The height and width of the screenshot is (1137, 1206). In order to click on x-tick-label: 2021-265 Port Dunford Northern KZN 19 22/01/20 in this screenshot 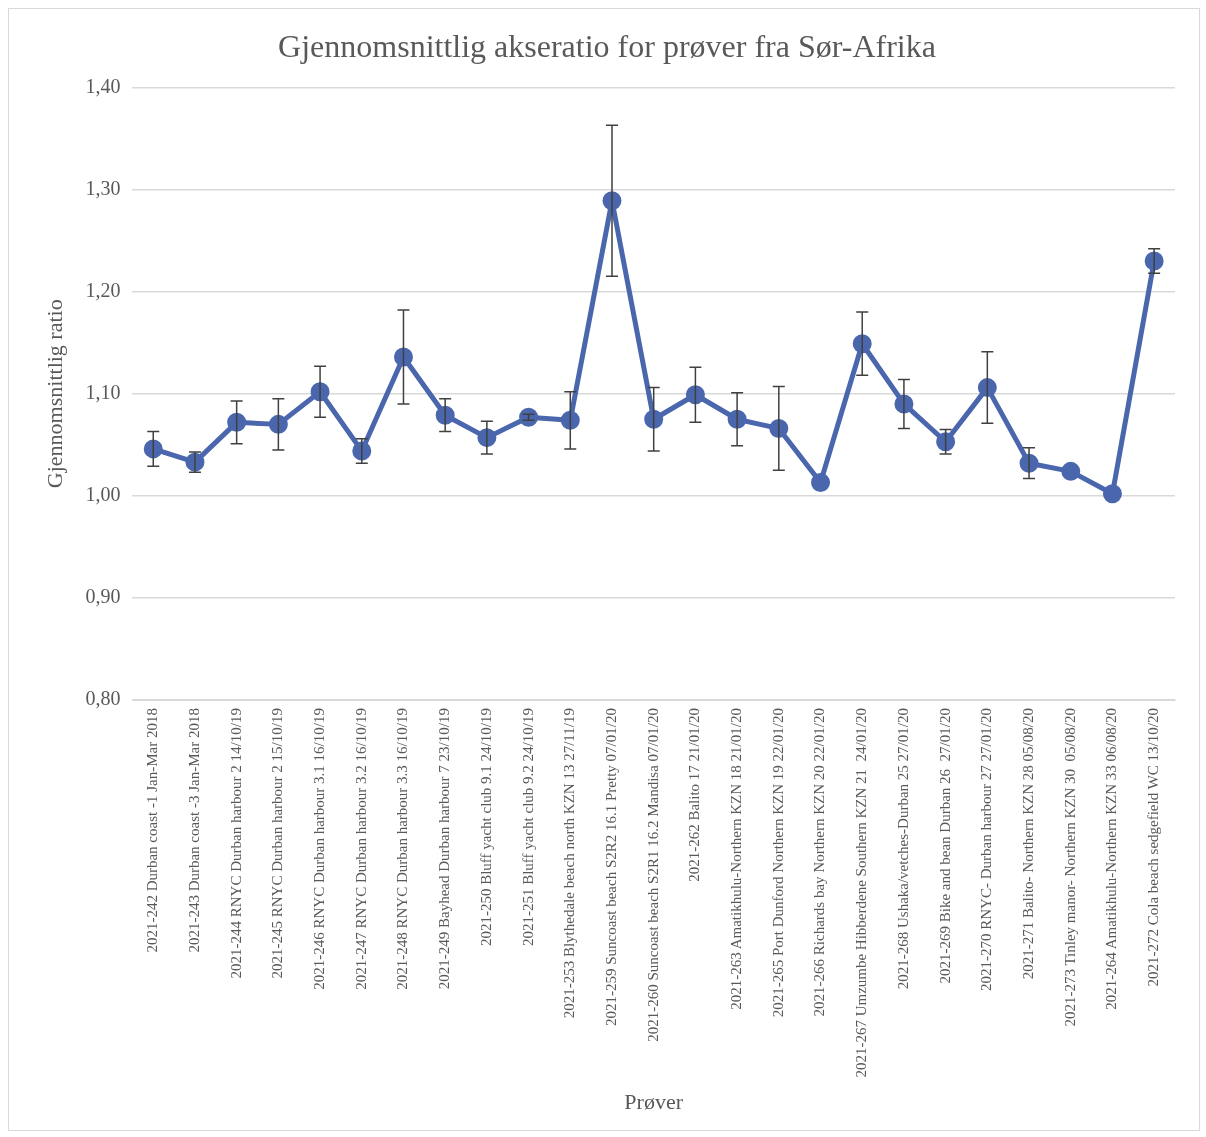, I will do `click(777, 863)`.